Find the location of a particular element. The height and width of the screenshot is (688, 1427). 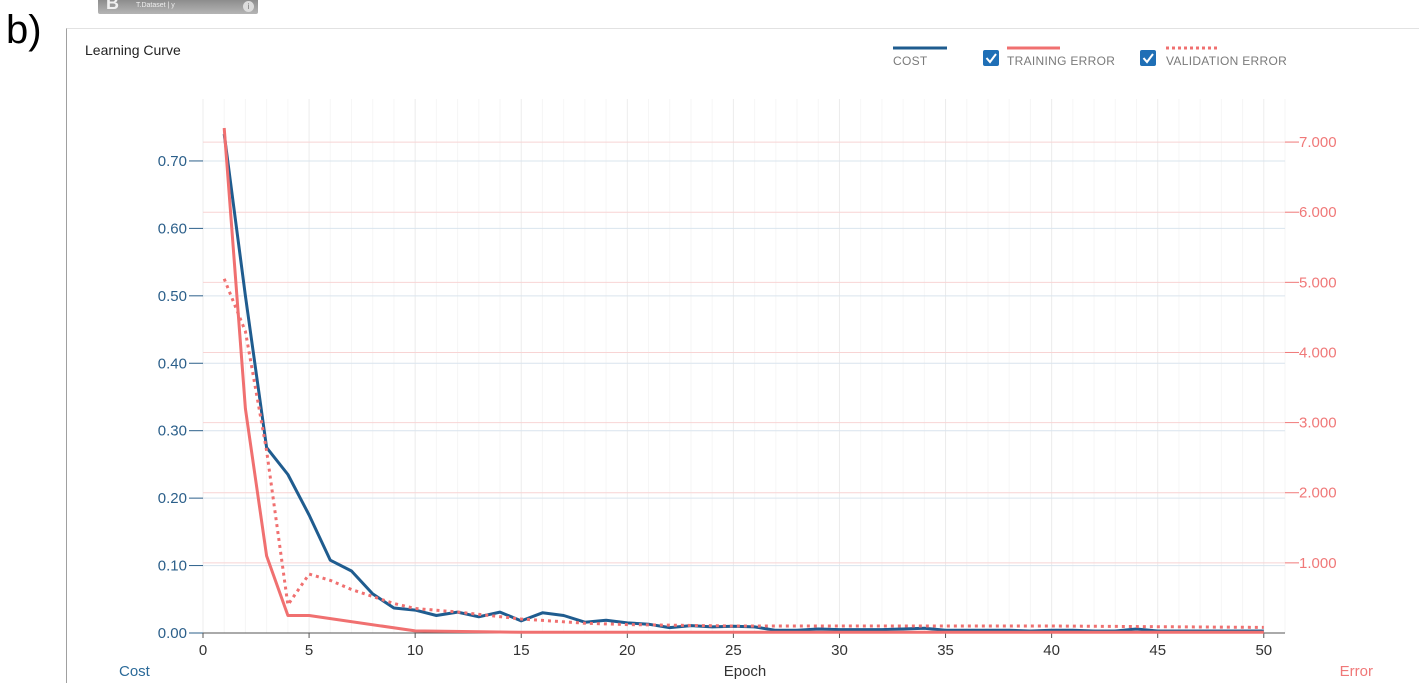

x-tick-label: 0 is located at coordinates (203, 650).